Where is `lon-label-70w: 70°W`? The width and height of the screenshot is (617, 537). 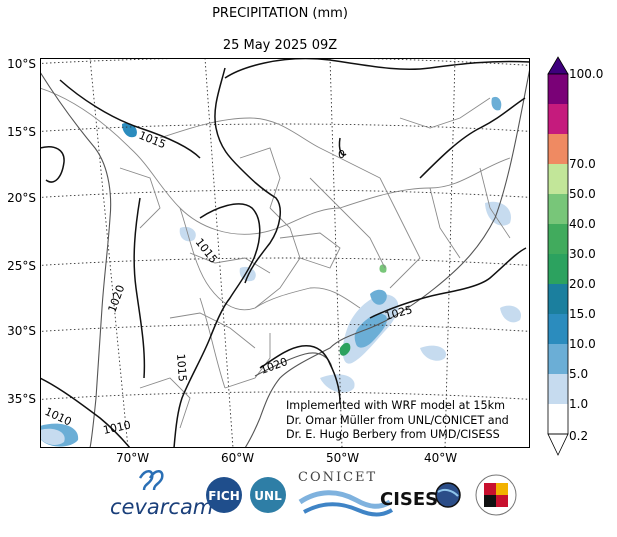 lon-label-70w: 70°W is located at coordinates (133, 458).